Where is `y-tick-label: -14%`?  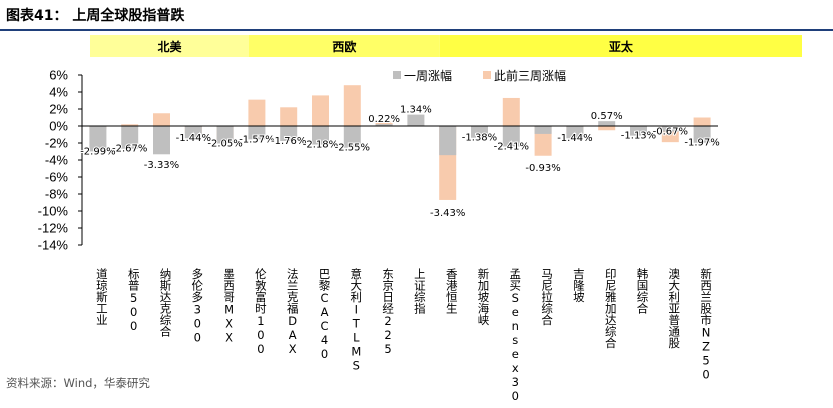 y-tick-label: -14% is located at coordinates (53, 245).